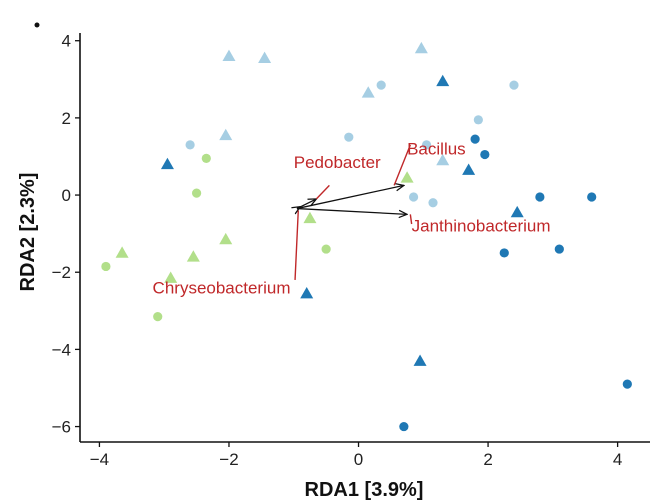 The height and width of the screenshot is (503, 652). What do you see at coordinates (337, 162) in the screenshot?
I see `taxon-label: Pedobacter` at bounding box center [337, 162].